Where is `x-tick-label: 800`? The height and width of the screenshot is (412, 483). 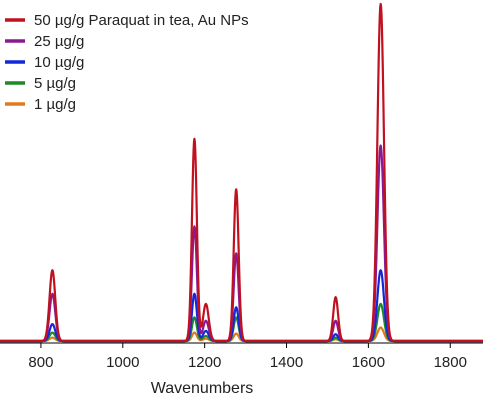 x-tick-label: 800 is located at coordinates (40, 362).